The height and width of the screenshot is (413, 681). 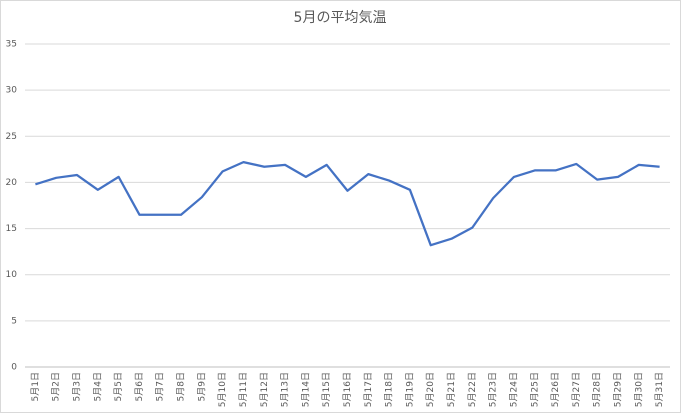 What do you see at coordinates (222, 389) in the screenshot?
I see `x-tick-label: 5月10日` at bounding box center [222, 389].